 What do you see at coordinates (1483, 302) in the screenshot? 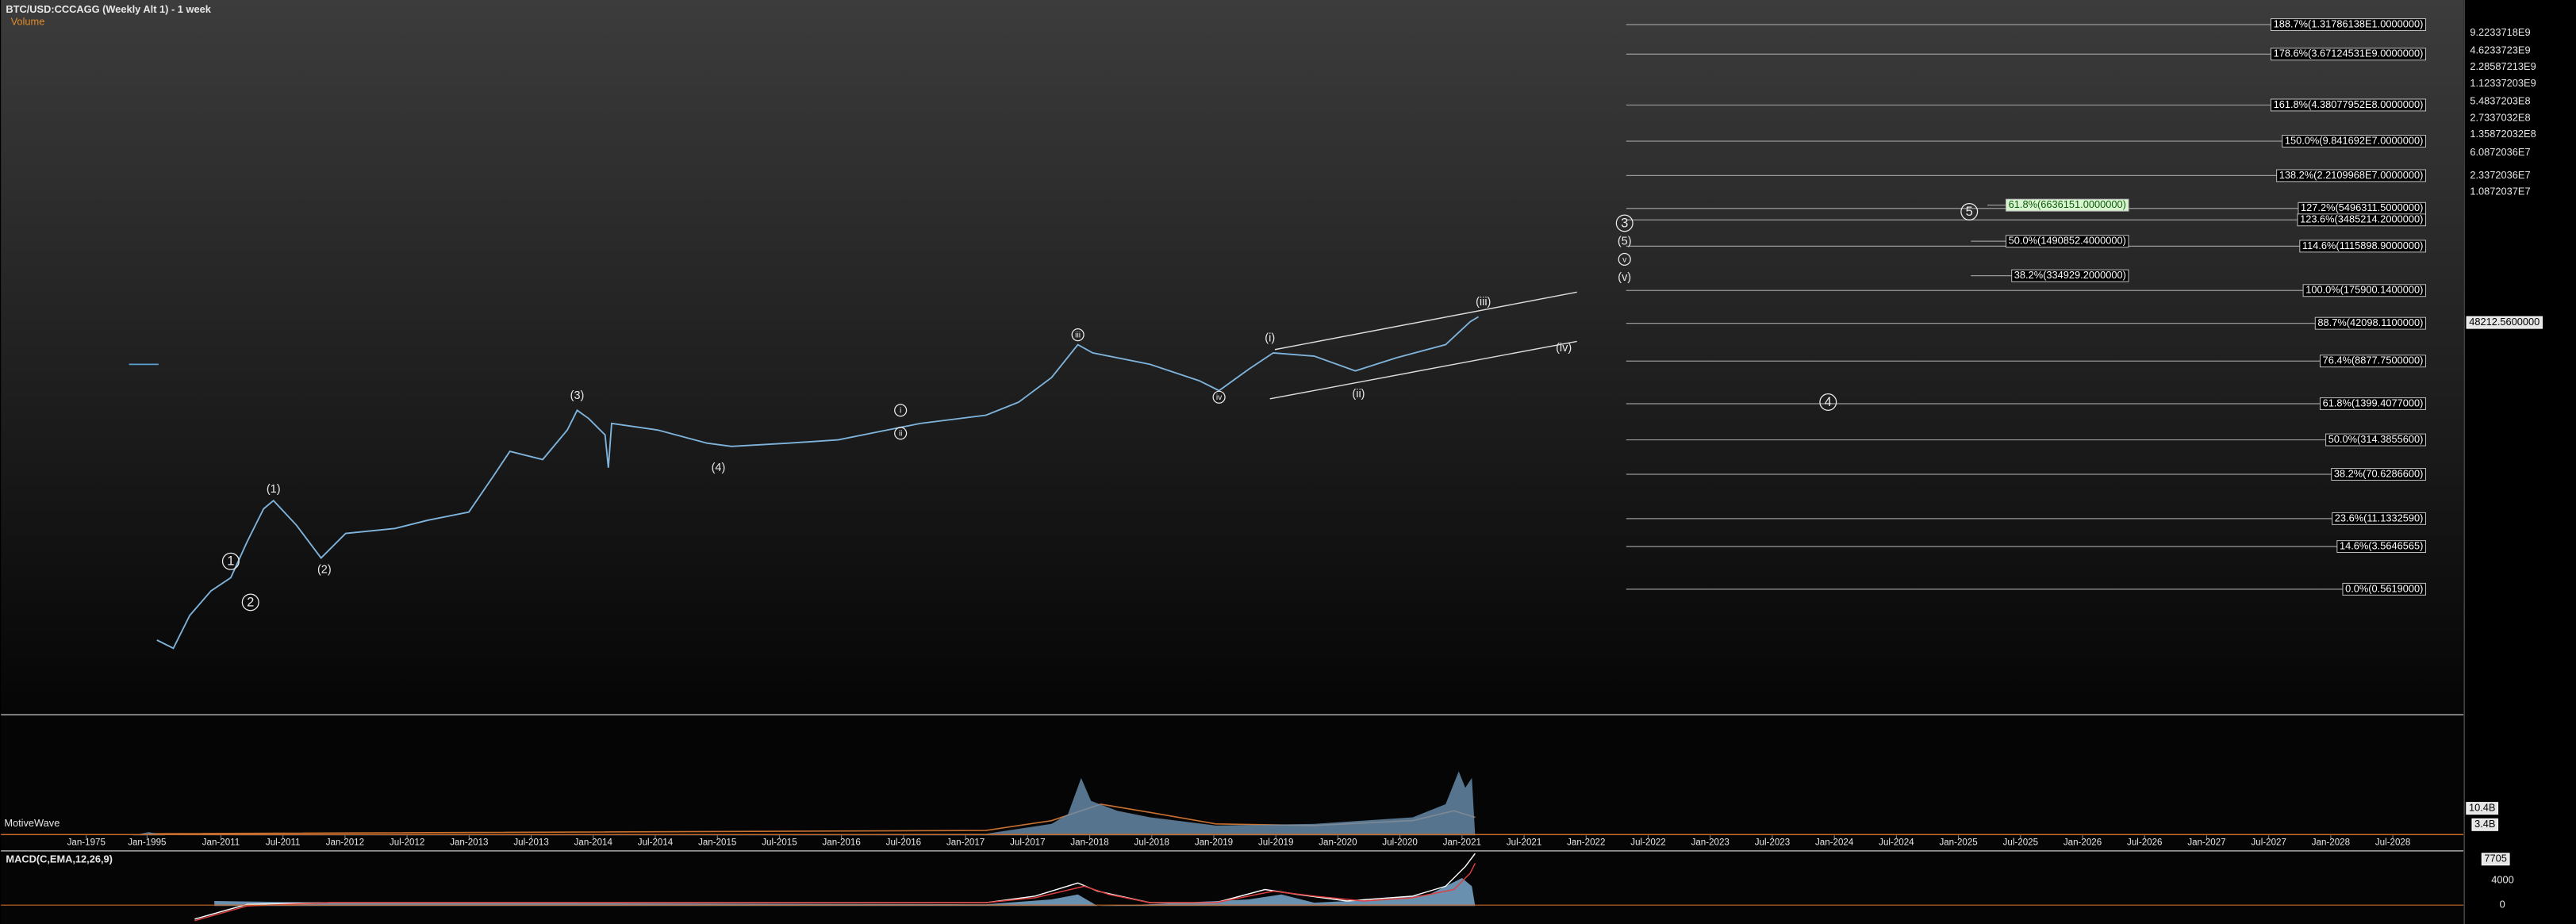
I see `wave-label: (iii)` at bounding box center [1483, 302].